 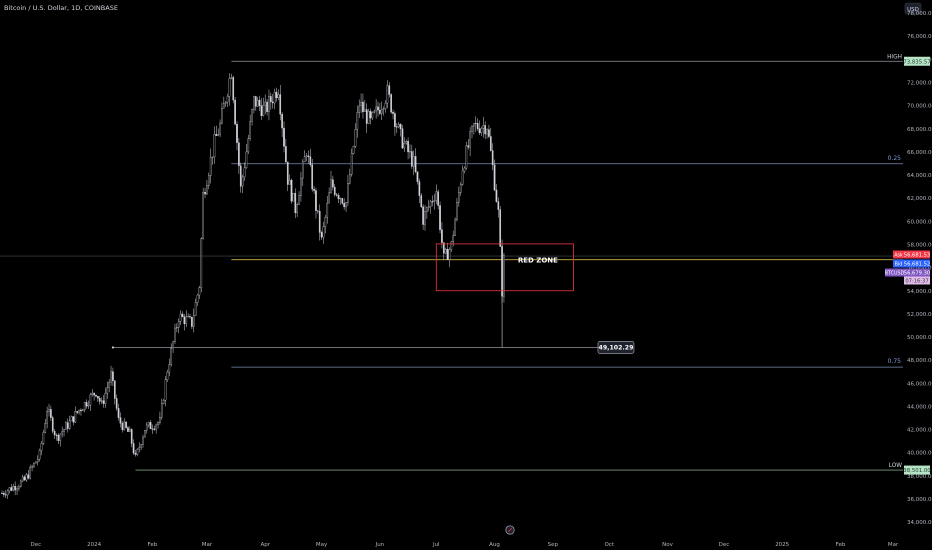 I want to click on red-zone: RED ZONE, so click(x=504, y=267).